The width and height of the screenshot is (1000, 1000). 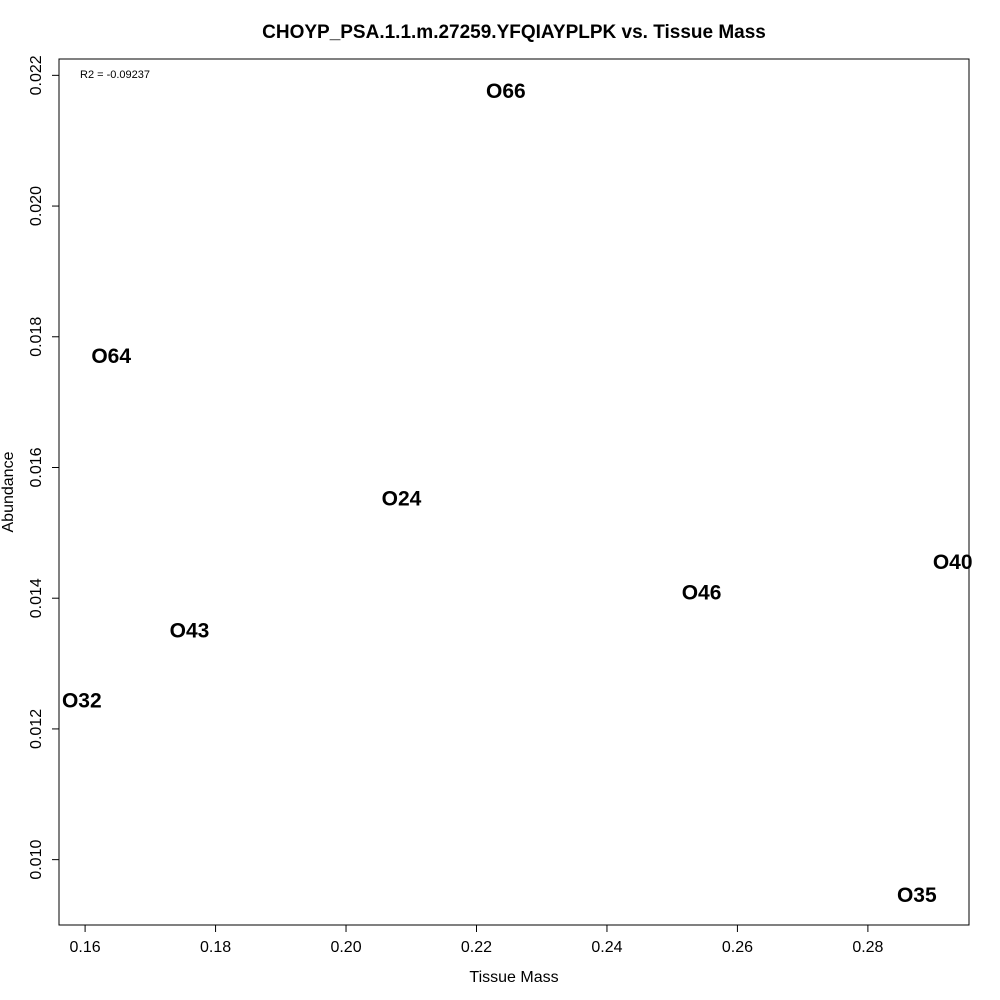 What do you see at coordinates (506, 91) in the screenshot?
I see `data-point-label: O66` at bounding box center [506, 91].